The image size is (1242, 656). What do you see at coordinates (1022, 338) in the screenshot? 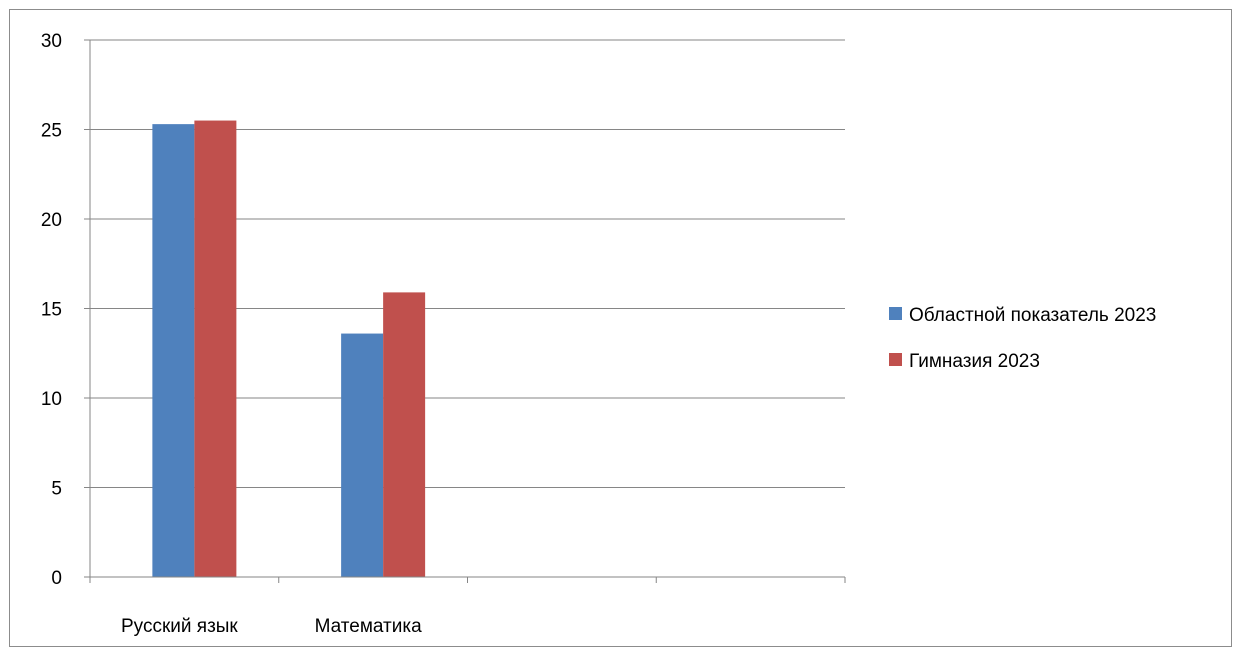
I see `legend: Областной показатель 2023 Гимназия 2023` at bounding box center [1022, 338].